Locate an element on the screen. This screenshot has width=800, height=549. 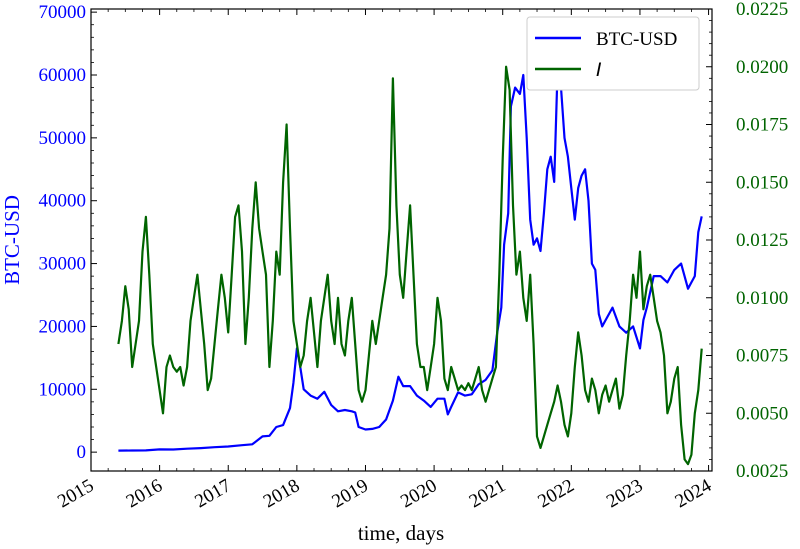
y-left-tick-label: 40000 is located at coordinates (63, 201).